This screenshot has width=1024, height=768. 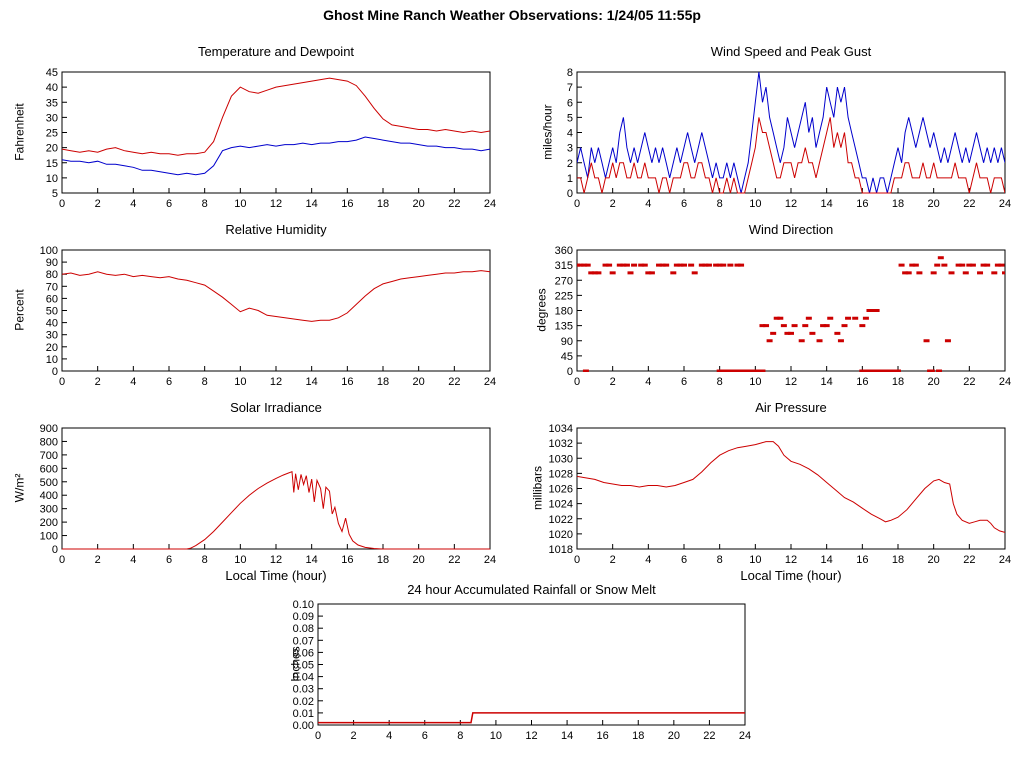 I want to click on y-tick-label: 360, so click(x=564, y=251).